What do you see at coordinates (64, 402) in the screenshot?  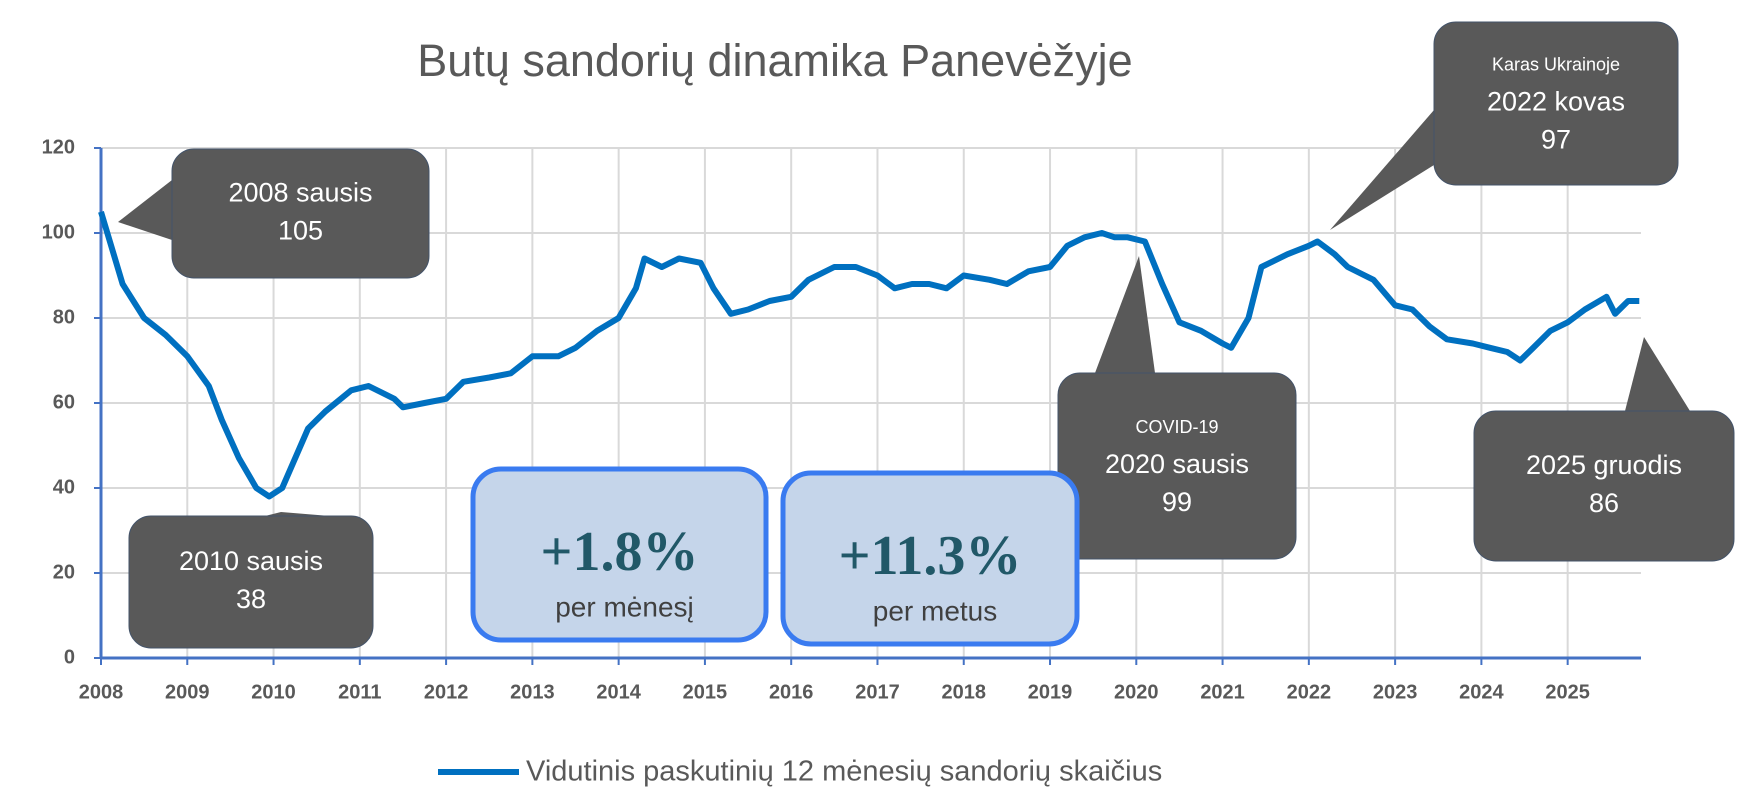 I see `y-tick-label: 60` at bounding box center [64, 402].